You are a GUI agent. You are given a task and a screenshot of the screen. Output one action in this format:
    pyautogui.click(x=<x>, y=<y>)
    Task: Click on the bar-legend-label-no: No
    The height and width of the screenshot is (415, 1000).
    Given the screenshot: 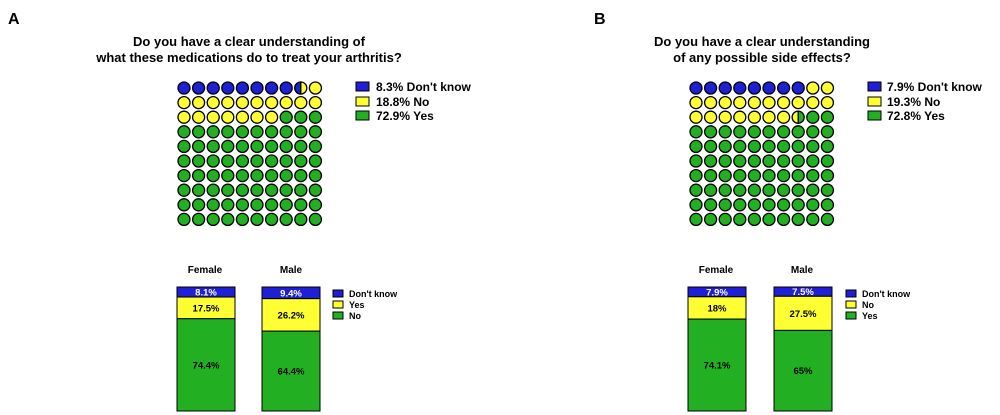 What is the action you would take?
    pyautogui.click(x=355, y=316)
    